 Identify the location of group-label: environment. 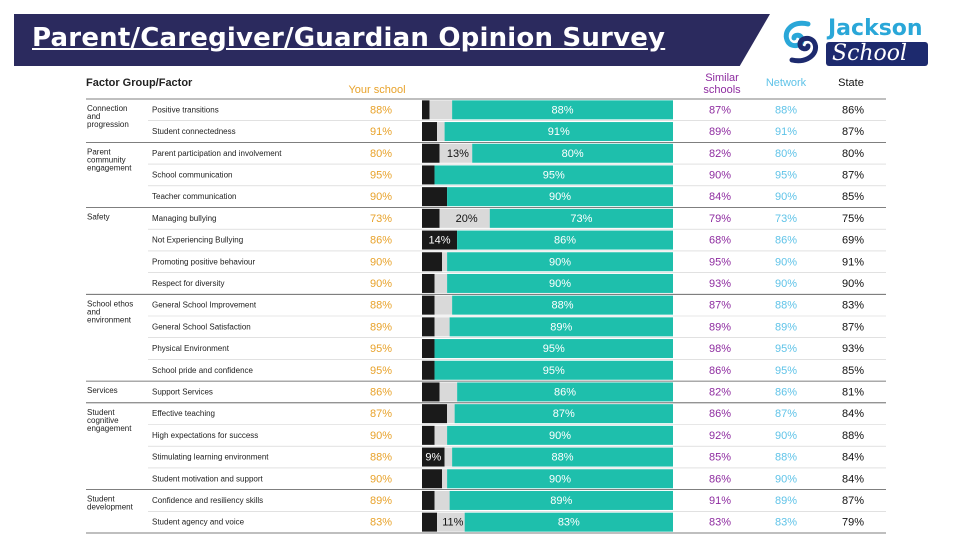
(109, 319).